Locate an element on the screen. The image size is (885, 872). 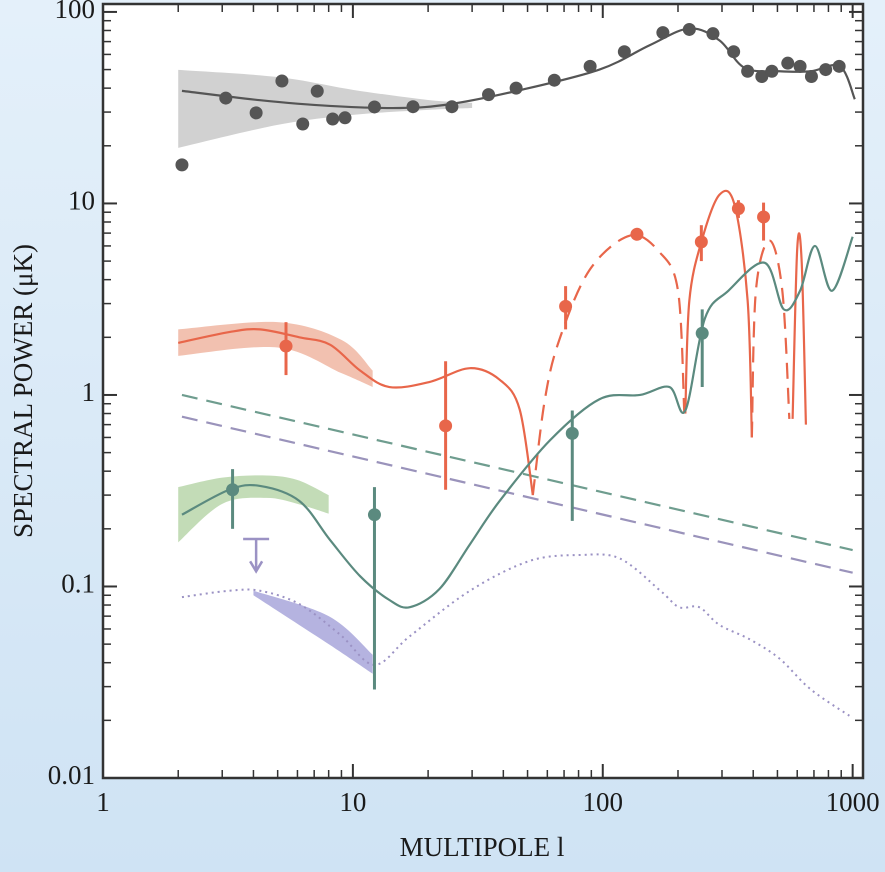
y-tick-label: 100 is located at coordinates (75, 12).